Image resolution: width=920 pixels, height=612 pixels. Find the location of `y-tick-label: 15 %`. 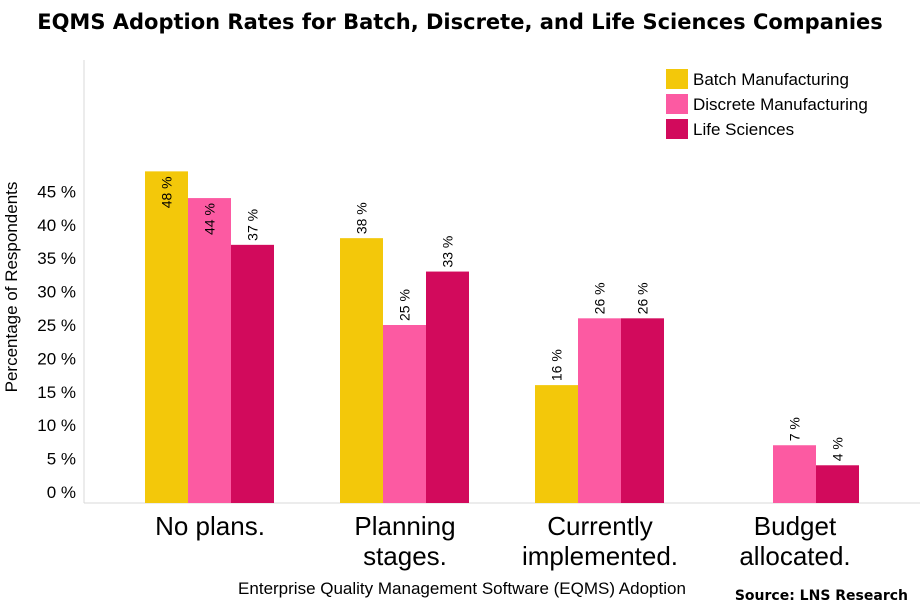

y-tick-label: 15 % is located at coordinates (56, 392).